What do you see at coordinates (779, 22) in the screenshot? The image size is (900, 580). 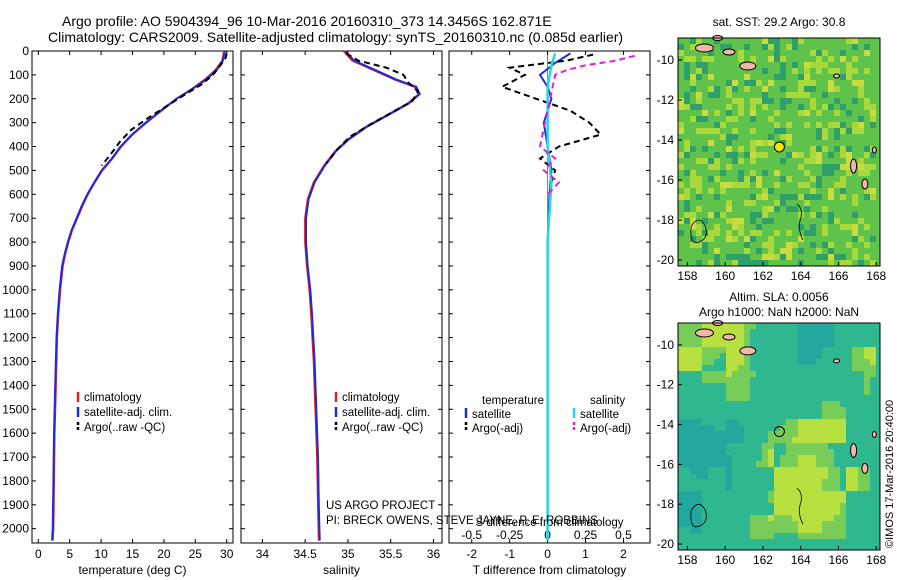 I see `map-title: sat. SST: 29.2 Argo: 30.8` at bounding box center [779, 22].